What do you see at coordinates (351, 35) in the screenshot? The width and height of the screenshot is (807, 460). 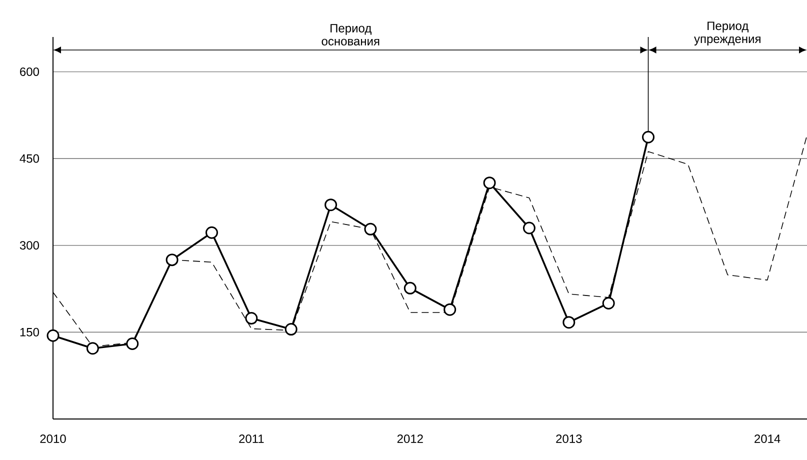 I see `annotation: Период основания` at bounding box center [351, 35].